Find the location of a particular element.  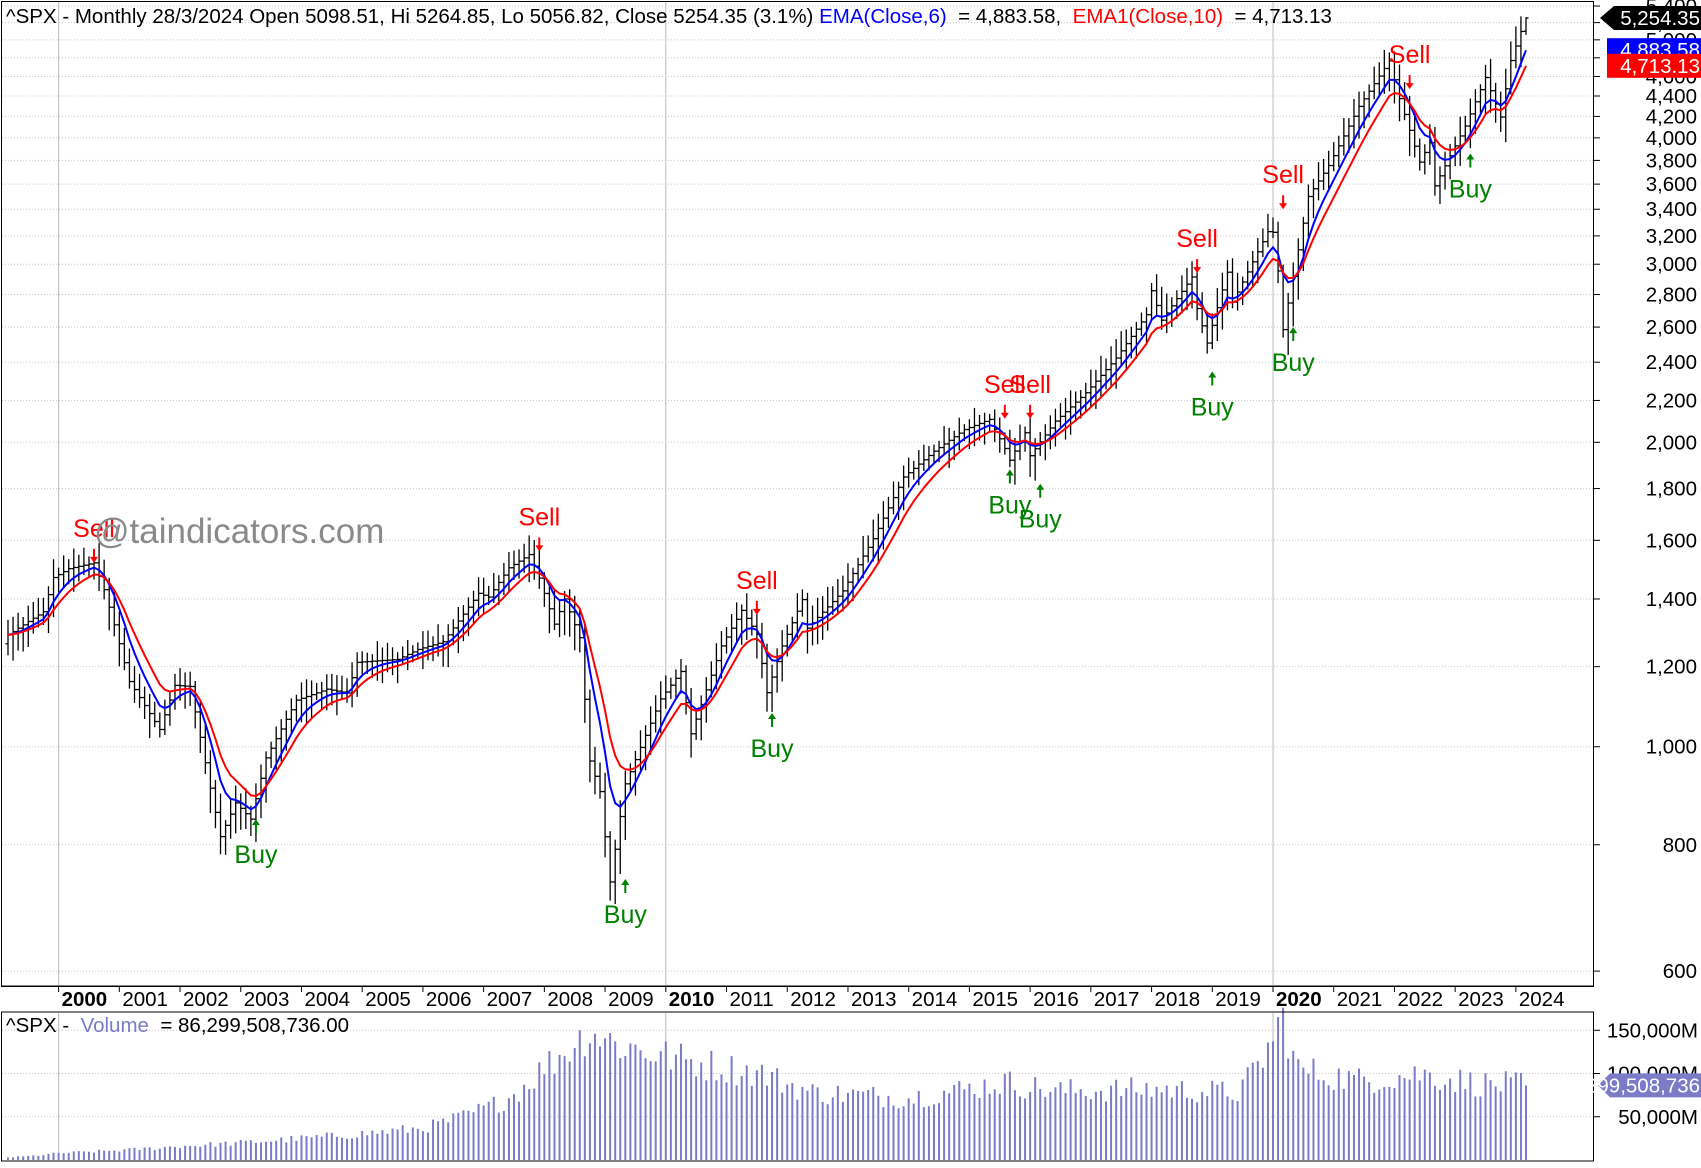

x-tick-label: 2003 is located at coordinates (267, 999).